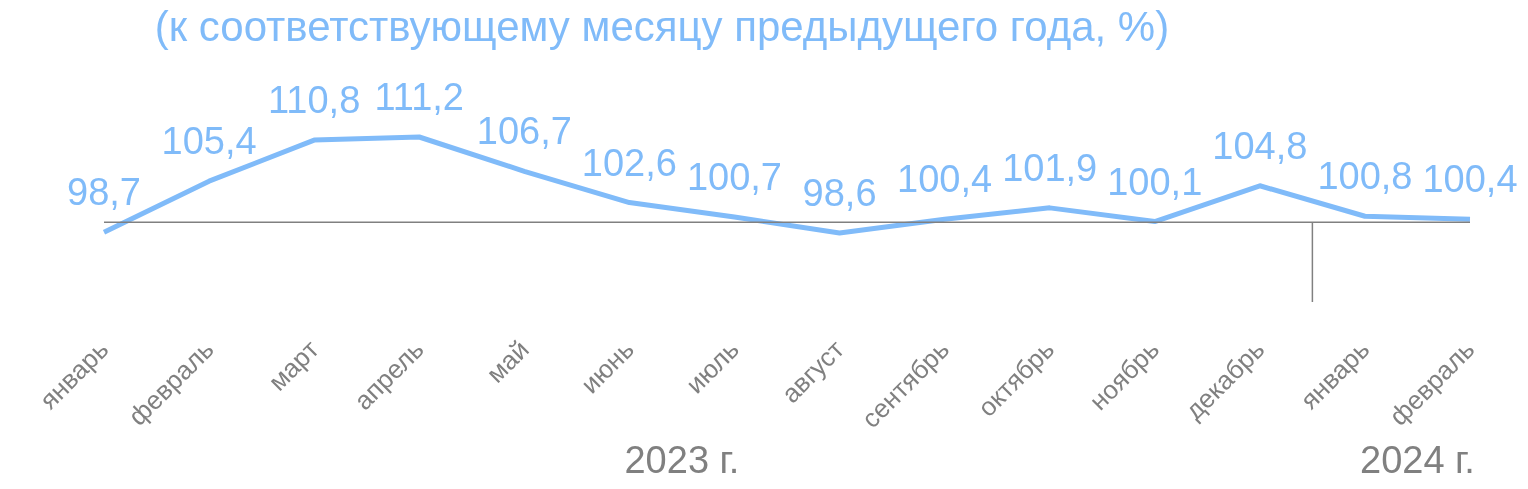 Image resolution: width=1528 pixels, height=489 pixels. I want to click on data-label: 106,7, so click(524, 131).